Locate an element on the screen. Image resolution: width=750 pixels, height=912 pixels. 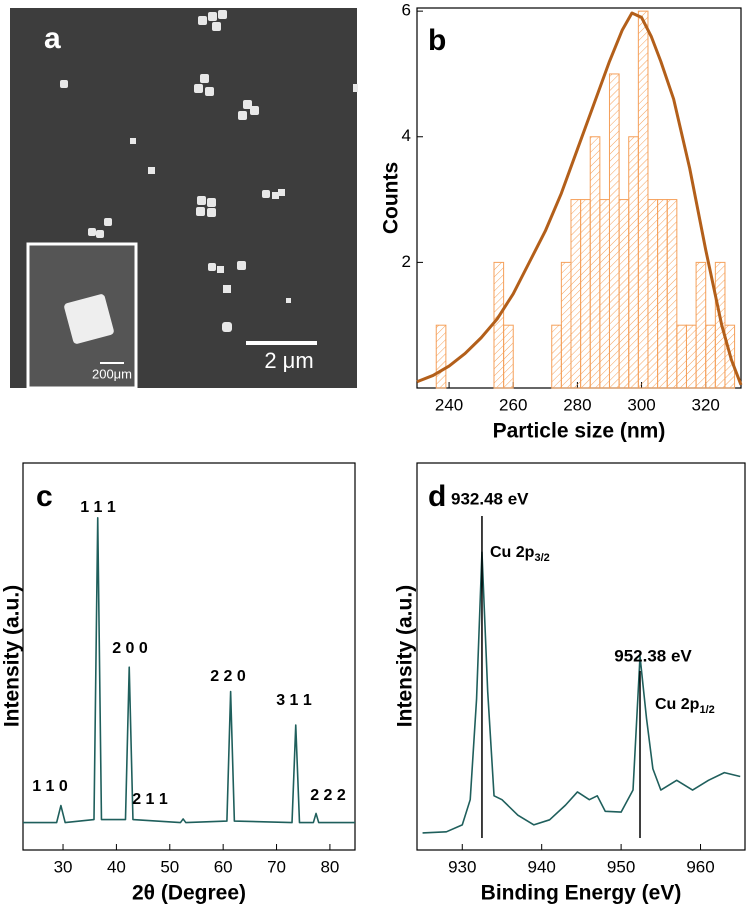
x-tick-label: 50 is located at coordinates (169, 866).